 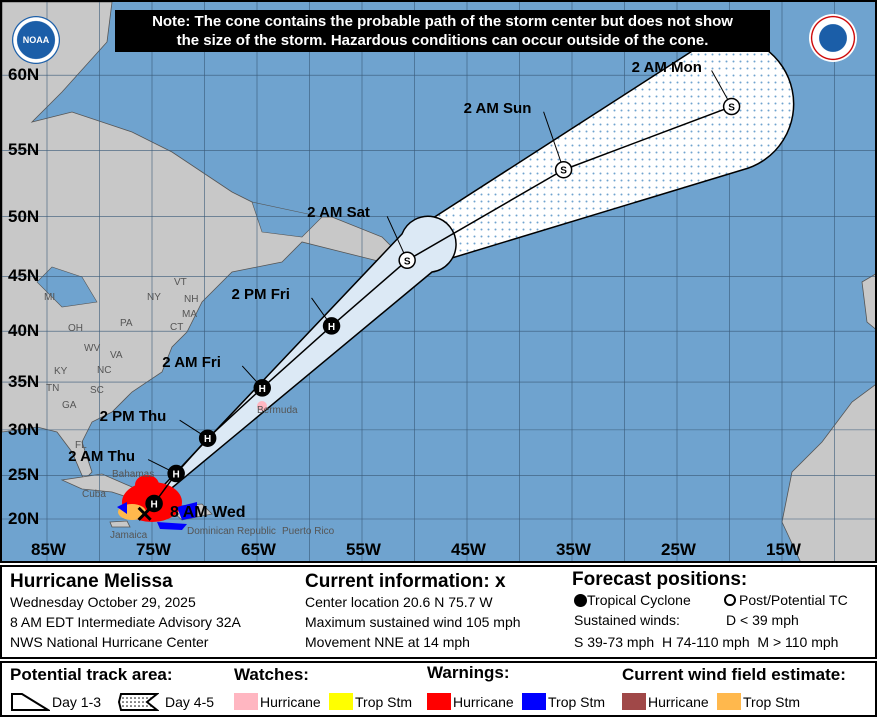 What do you see at coordinates (828, 472) in the screenshot?
I see `africa-land` at bounding box center [828, 472].